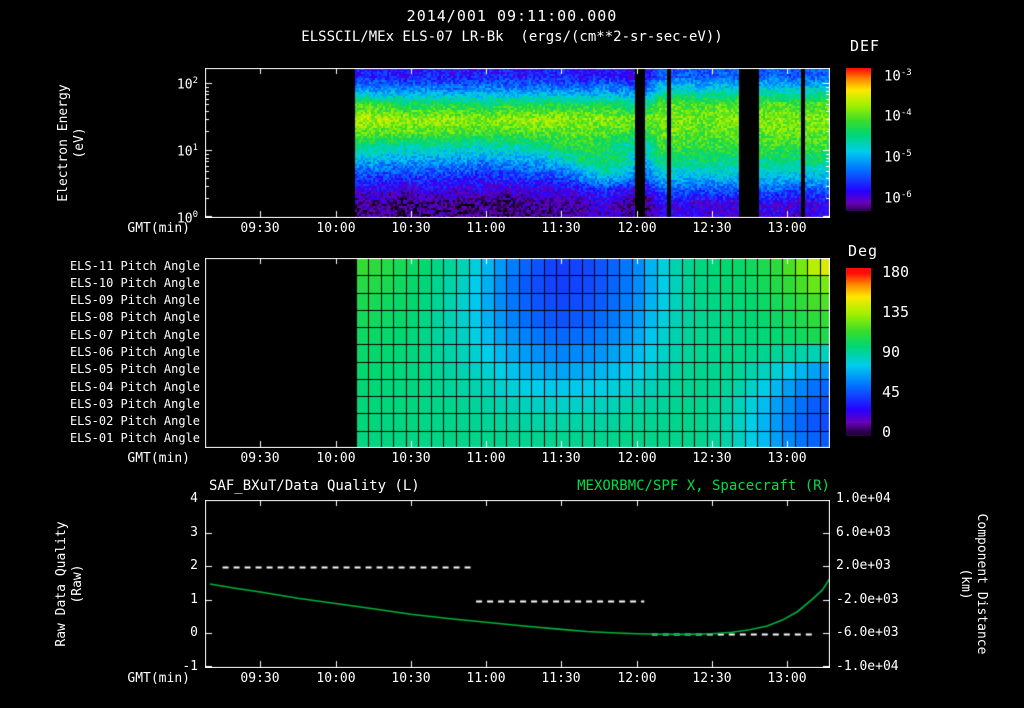 This screenshot has height=708, width=1024. What do you see at coordinates (867, 632) in the screenshot?
I see `distance-tick-label: -6.0e+03` at bounding box center [867, 632].